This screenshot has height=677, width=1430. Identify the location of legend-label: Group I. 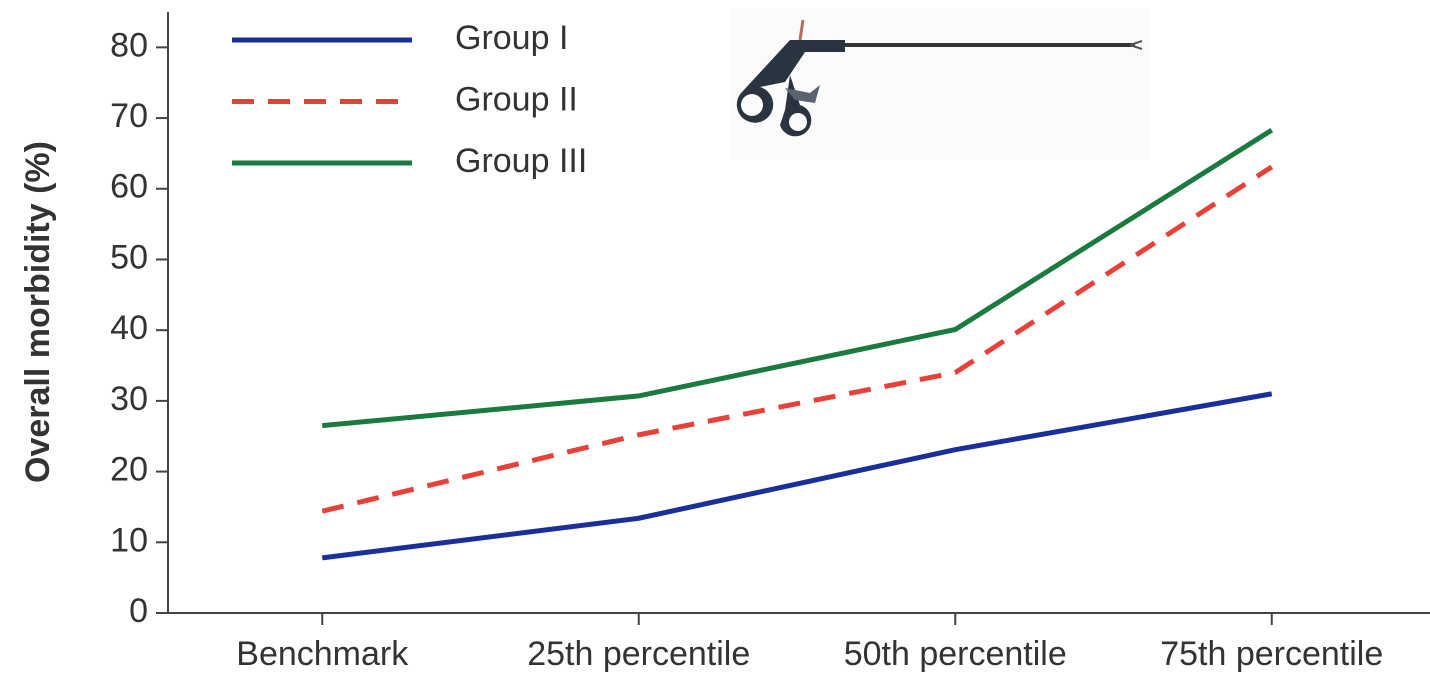
(511, 38).